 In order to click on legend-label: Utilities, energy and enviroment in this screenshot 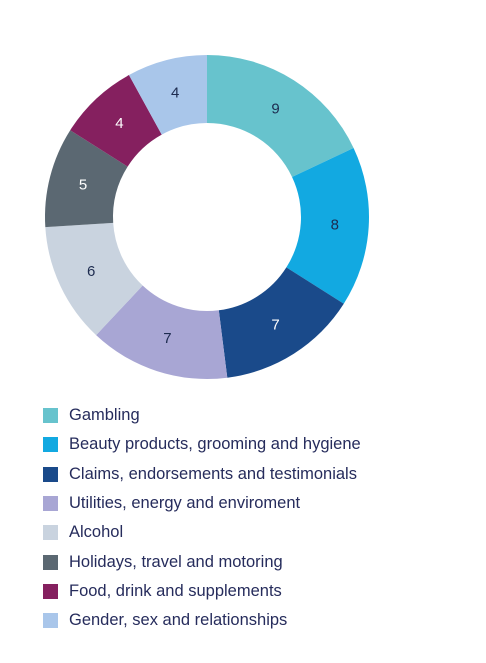, I will do `click(185, 503)`.